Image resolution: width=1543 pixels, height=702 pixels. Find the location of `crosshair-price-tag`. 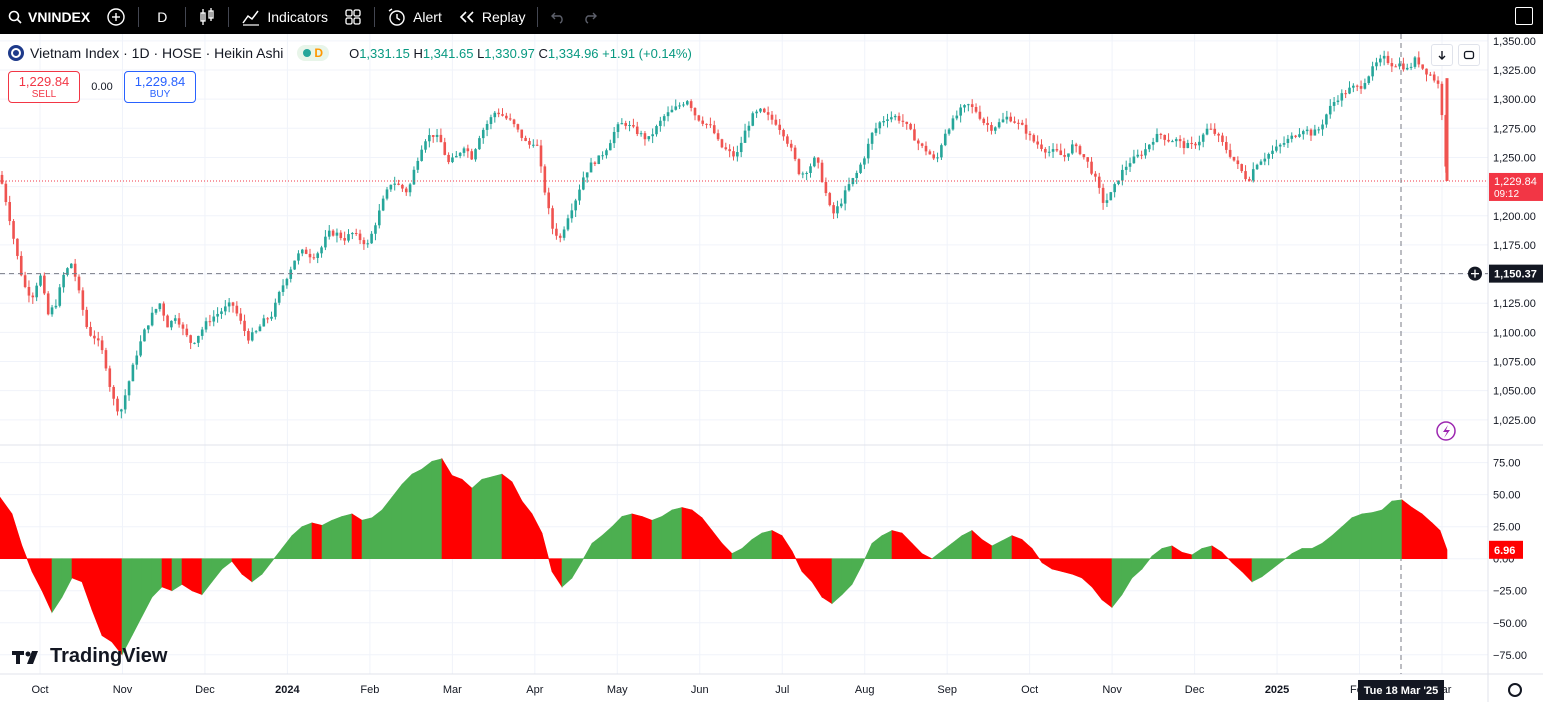

crosshair-price-tag is located at coordinates (1516, 273).